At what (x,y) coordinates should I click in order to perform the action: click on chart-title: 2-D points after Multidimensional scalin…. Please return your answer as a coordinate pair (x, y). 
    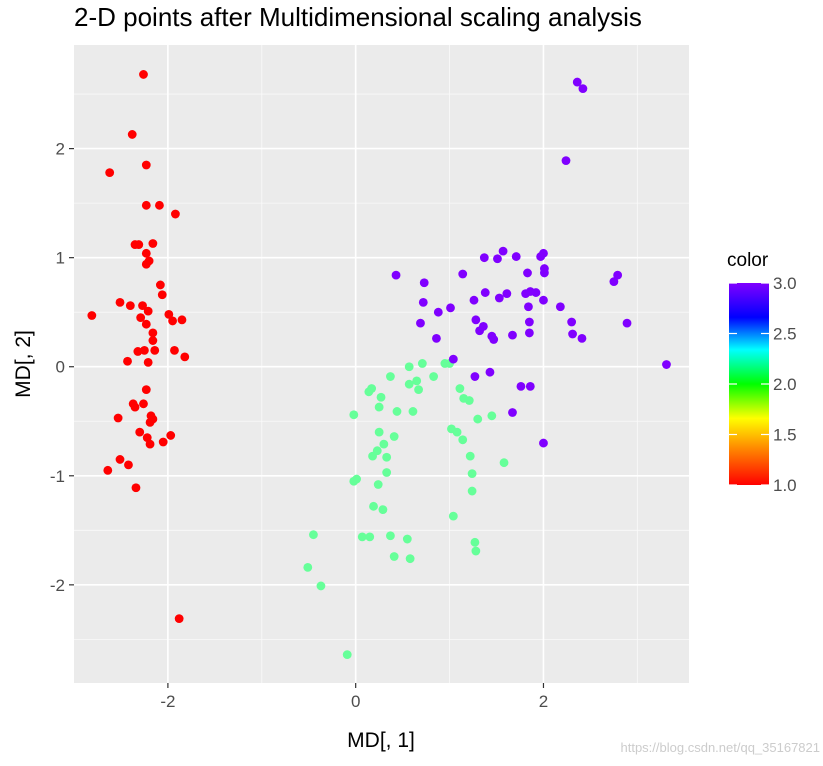
    Looking at the image, I should click on (358, 17).